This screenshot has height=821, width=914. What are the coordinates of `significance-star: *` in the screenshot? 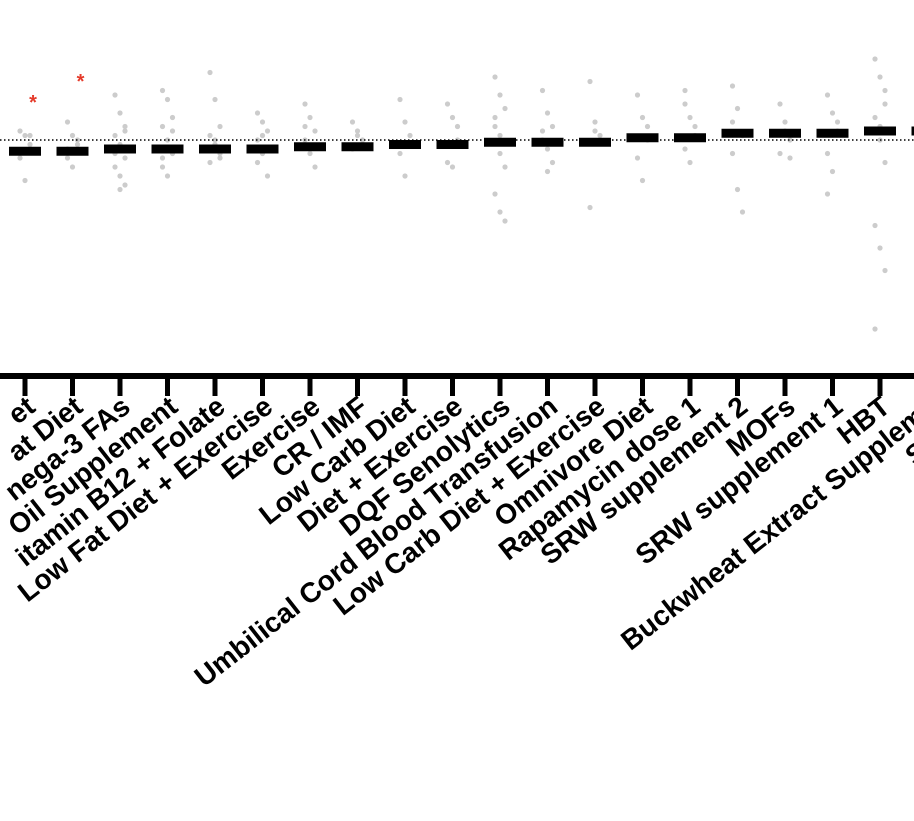 It's located at (33, 103).